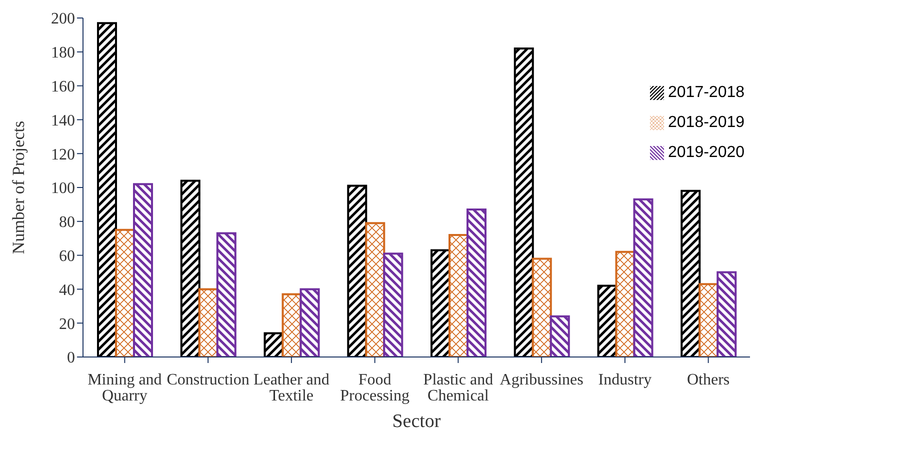  I want to click on x-tick-label: Leather and Textile, so click(291, 387).